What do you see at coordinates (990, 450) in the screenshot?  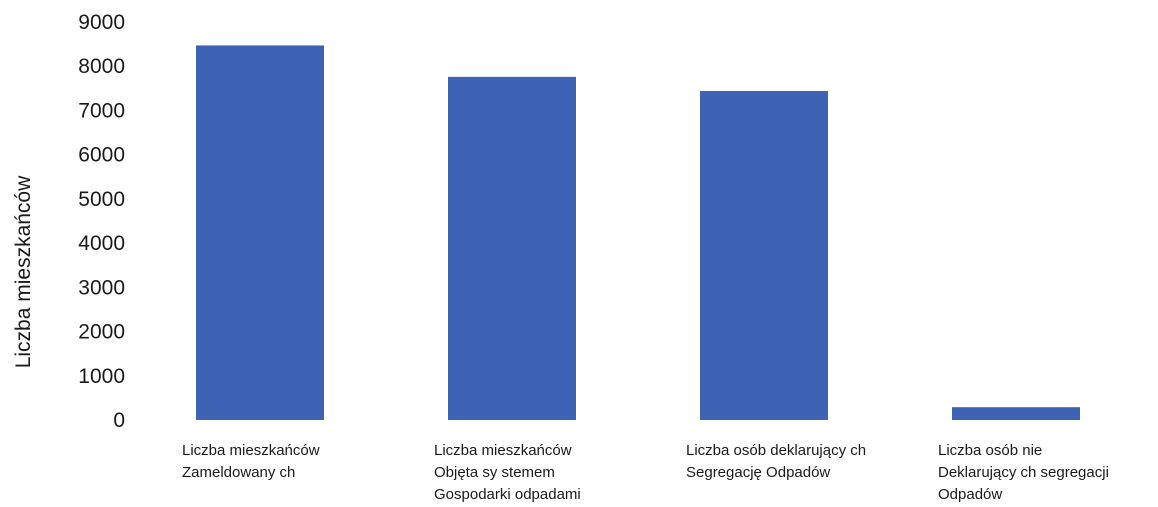 I see `x-category-label-line: Liczba osób nie` at bounding box center [990, 450].